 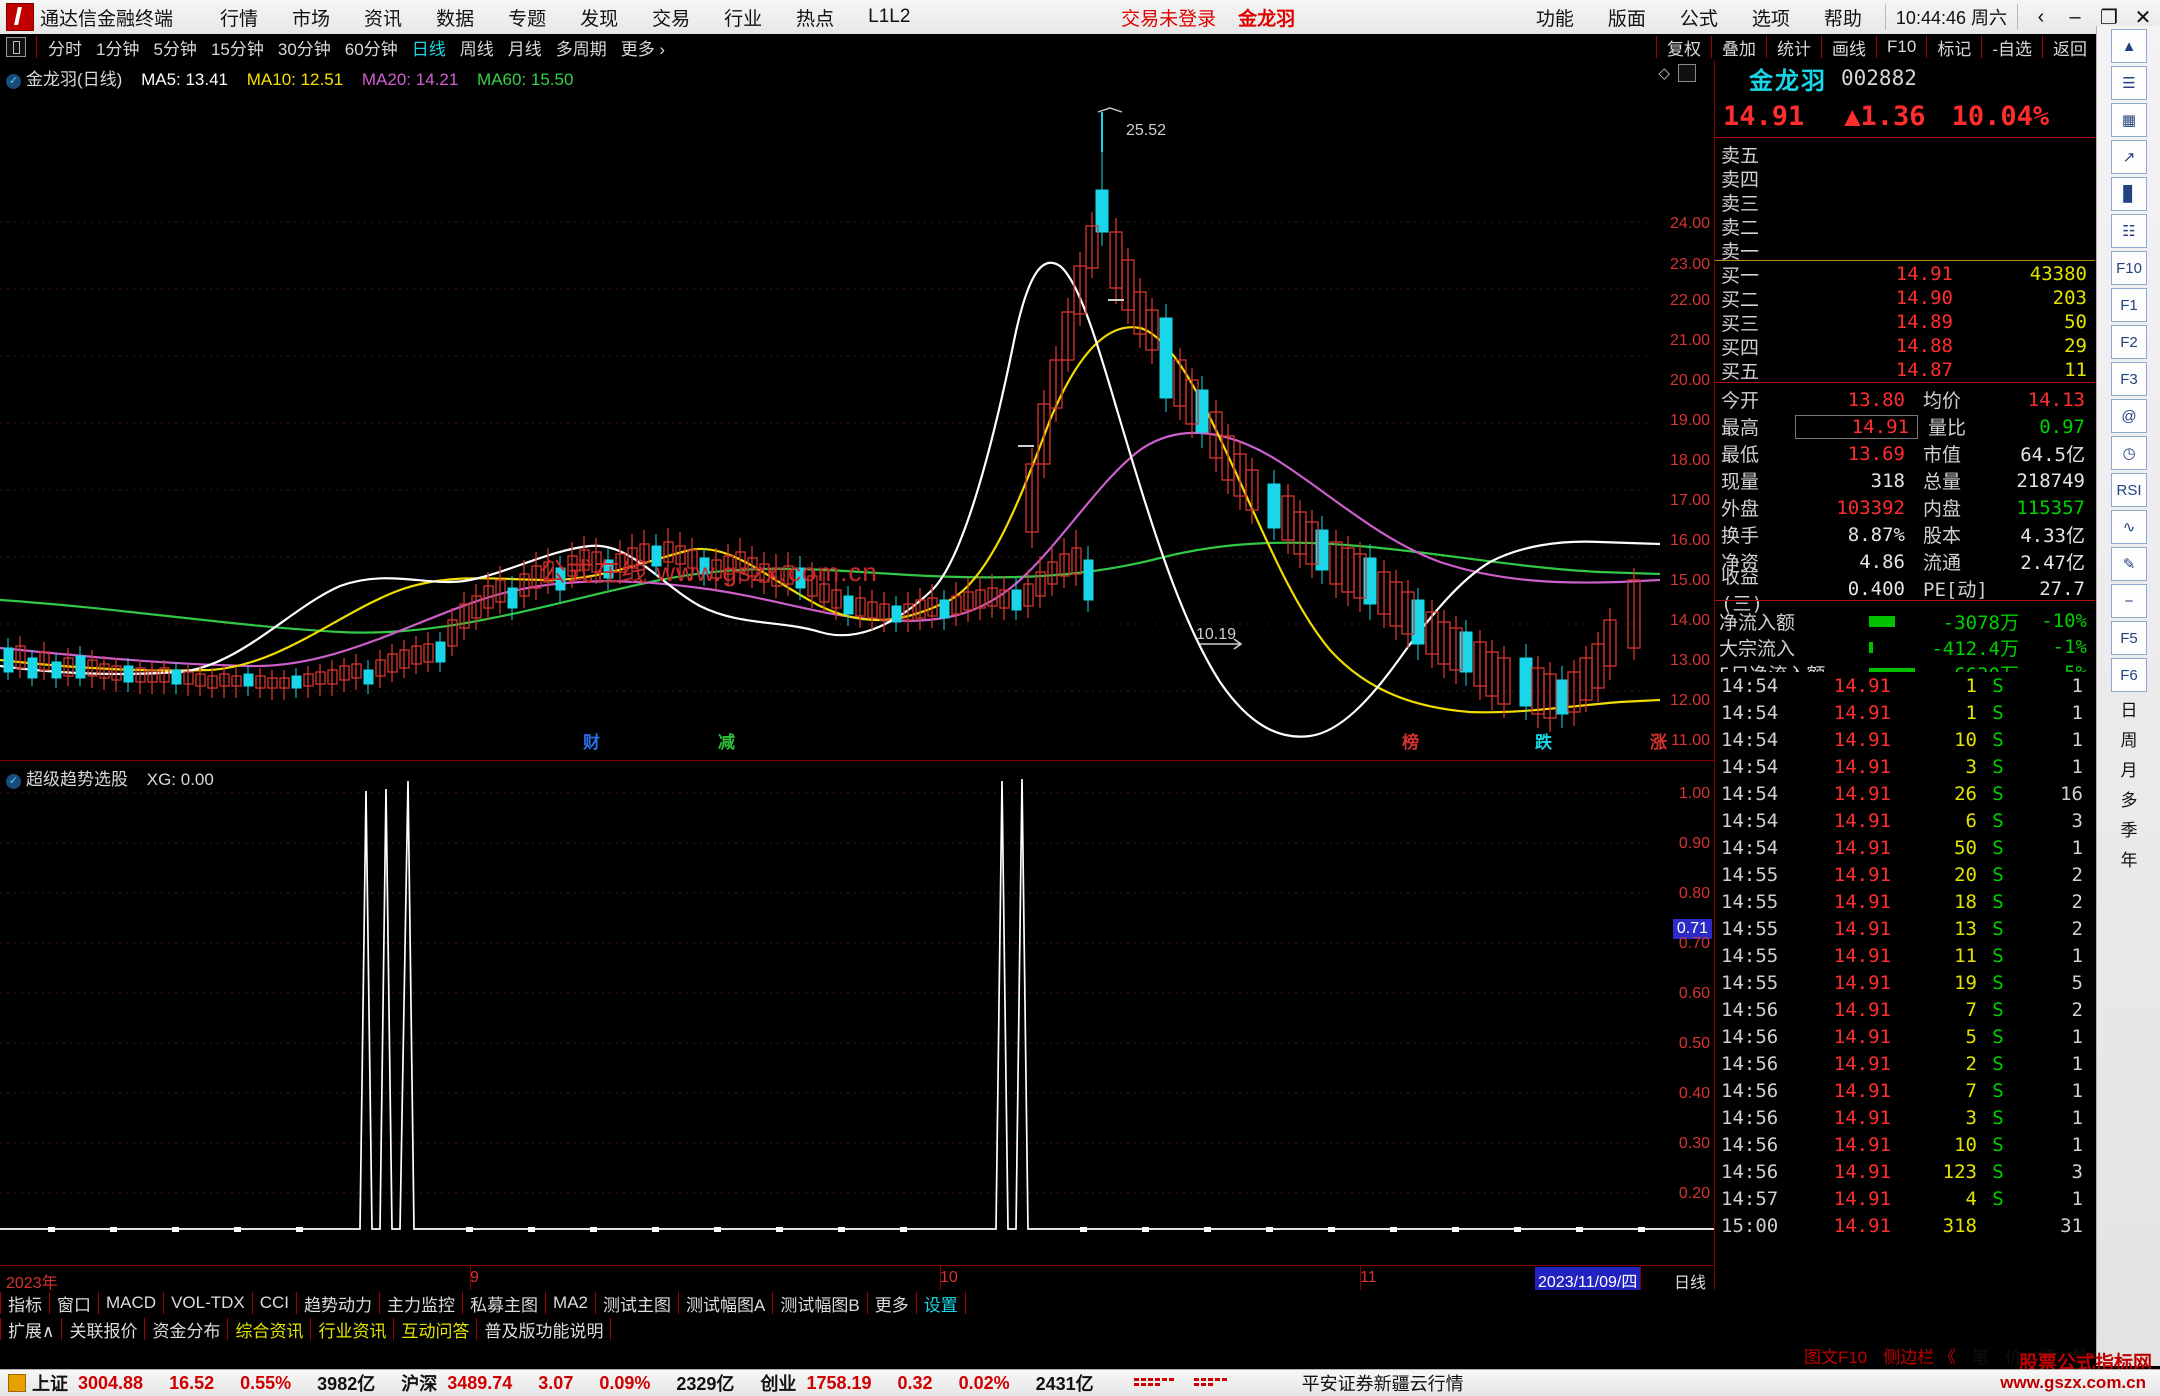 I want to click on sell-level-row: 卖二, so click(x=1905, y=226).